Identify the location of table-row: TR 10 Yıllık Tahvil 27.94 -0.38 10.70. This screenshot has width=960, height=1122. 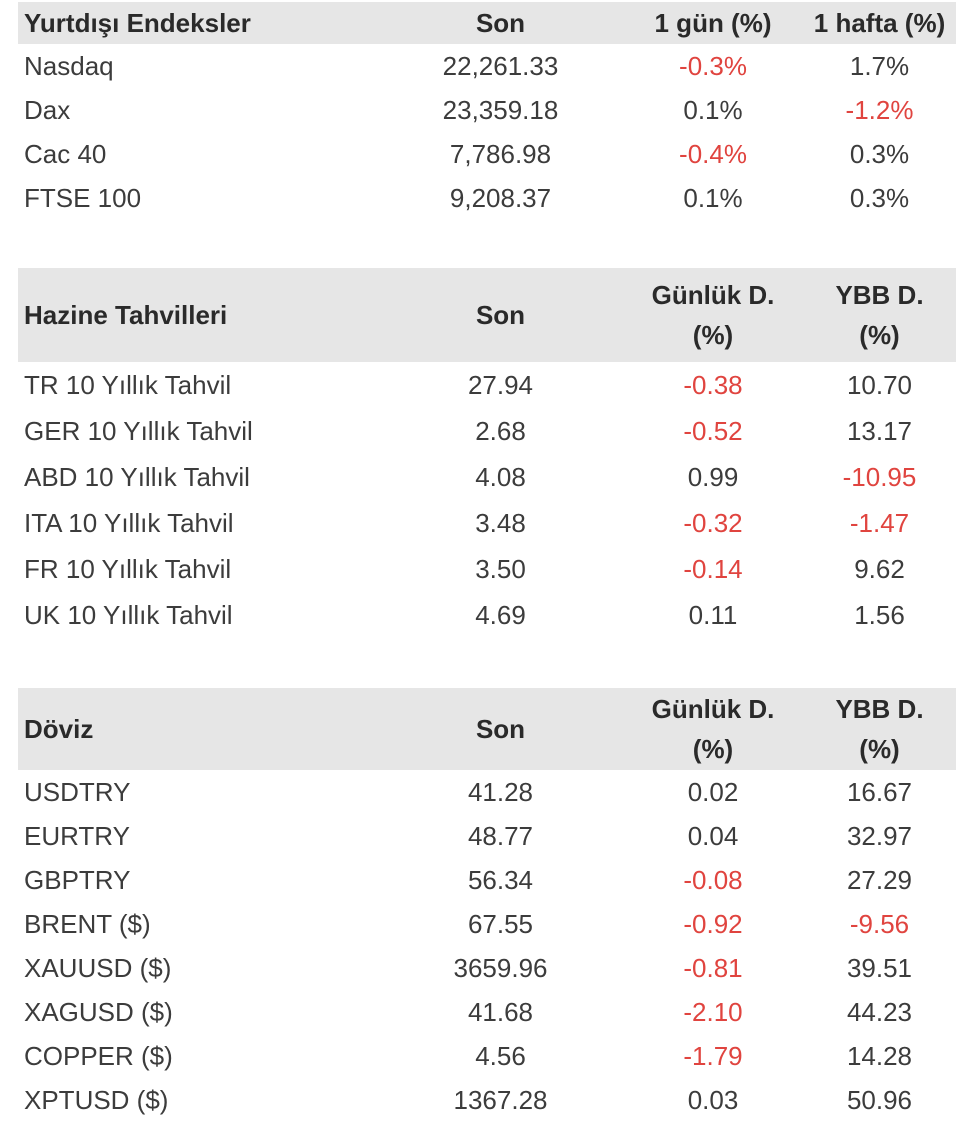
(487, 385).